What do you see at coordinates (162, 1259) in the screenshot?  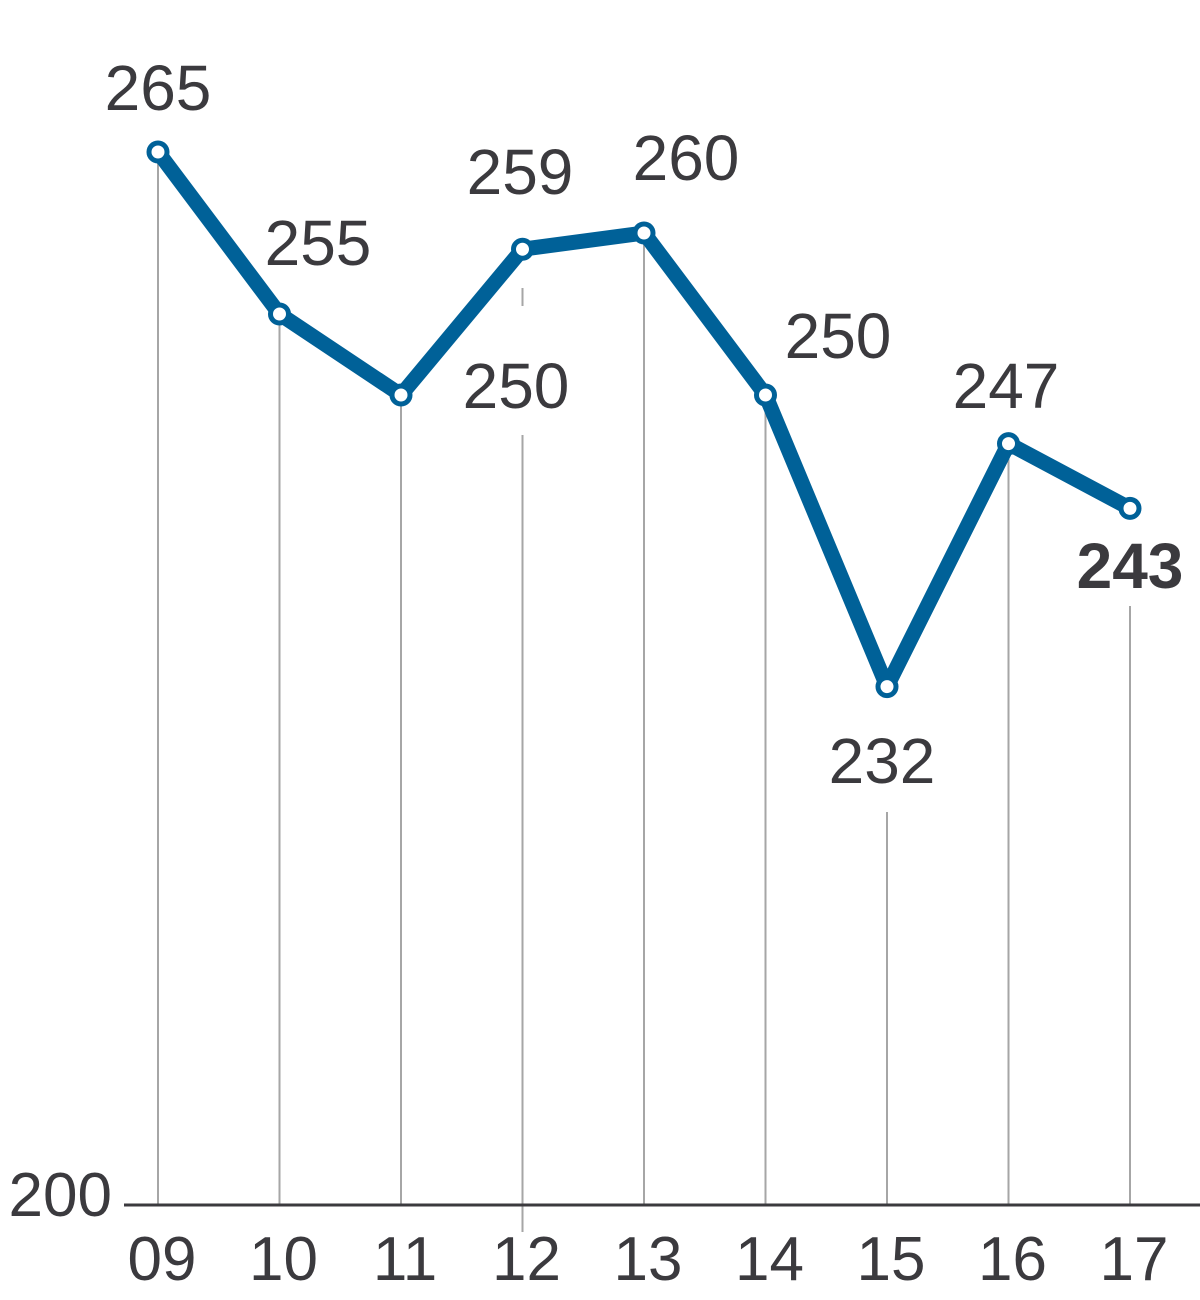 I see `x-tick-09: 09` at bounding box center [162, 1259].